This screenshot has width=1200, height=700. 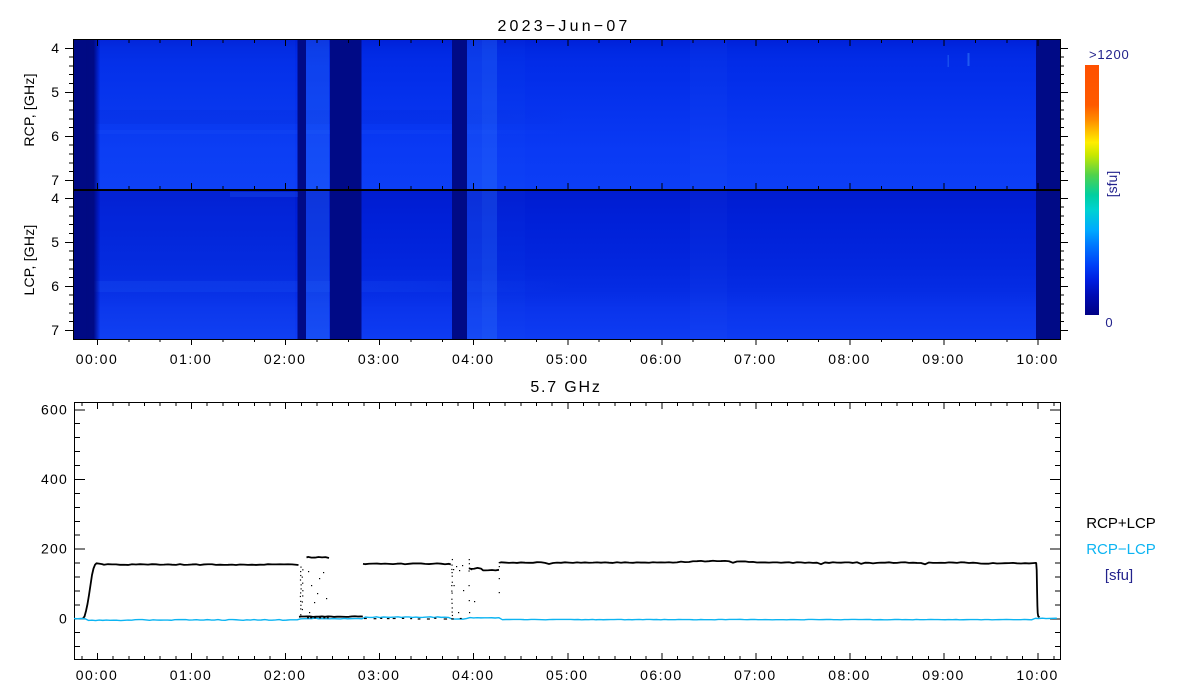 I want to click on svg-text: LCP, [GHz], so click(x=29, y=260).